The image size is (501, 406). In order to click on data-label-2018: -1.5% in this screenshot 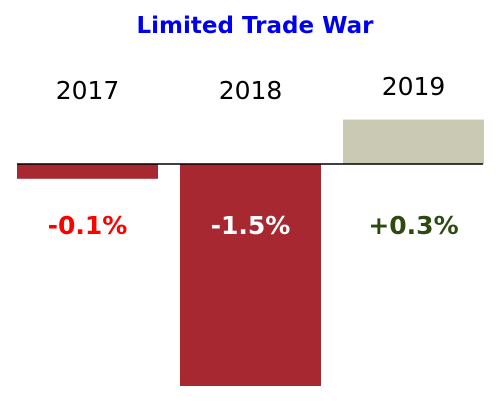, I will do `click(251, 225)`.